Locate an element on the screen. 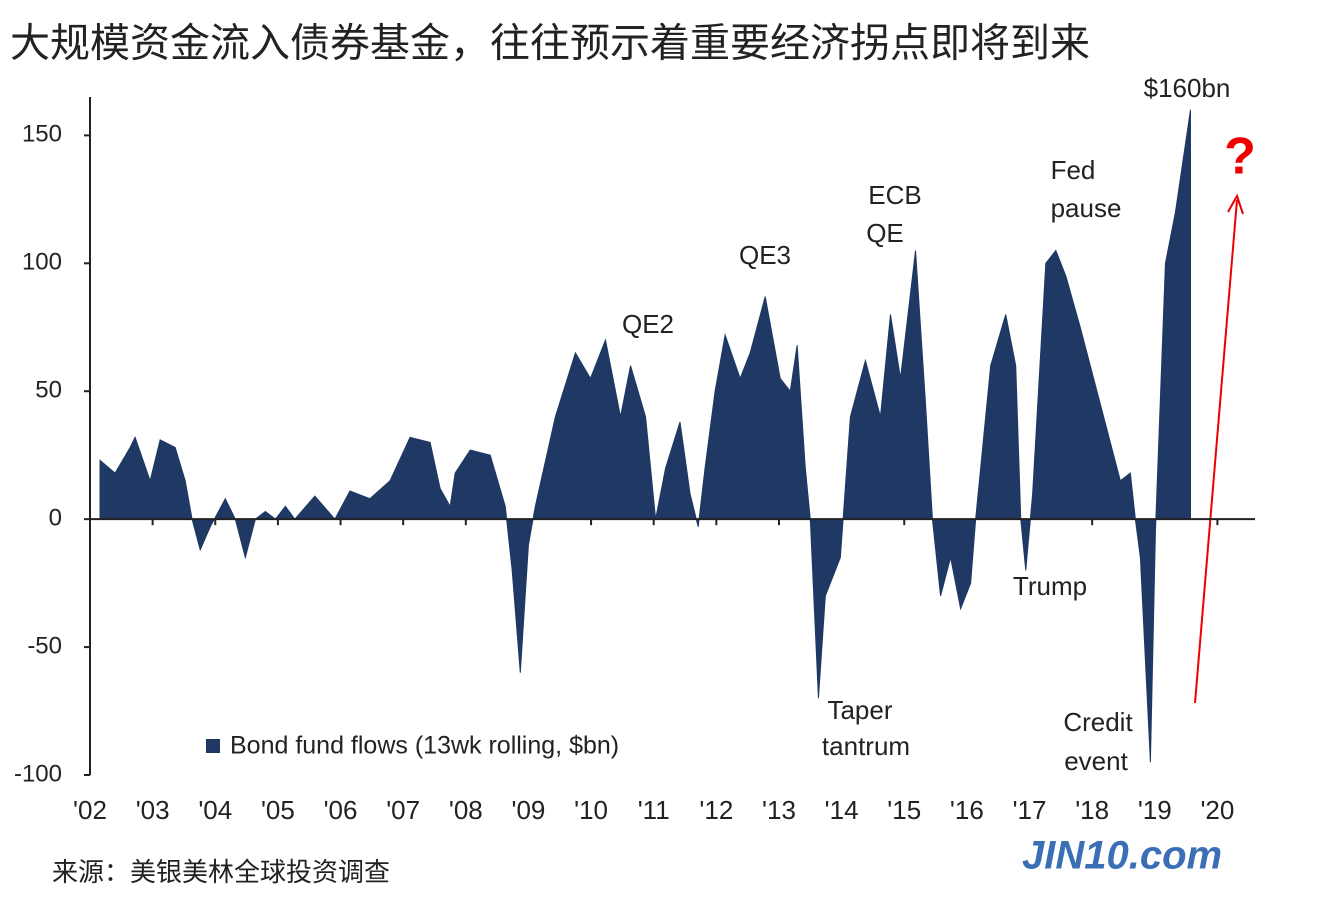 This screenshot has width=1320, height=913. x-tick-label: '02 is located at coordinates (90, 810).